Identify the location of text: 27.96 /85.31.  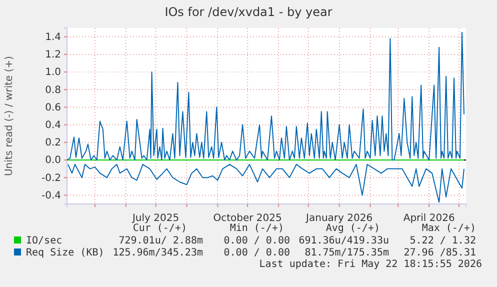
(440, 253).